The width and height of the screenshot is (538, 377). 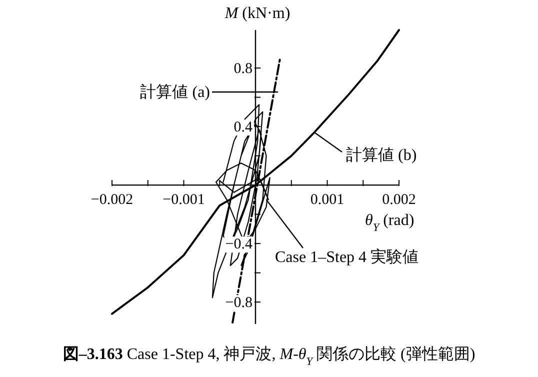 What do you see at coordinates (381, 155) in the screenshot?
I see `annotation: 計算値 (b)` at bounding box center [381, 155].